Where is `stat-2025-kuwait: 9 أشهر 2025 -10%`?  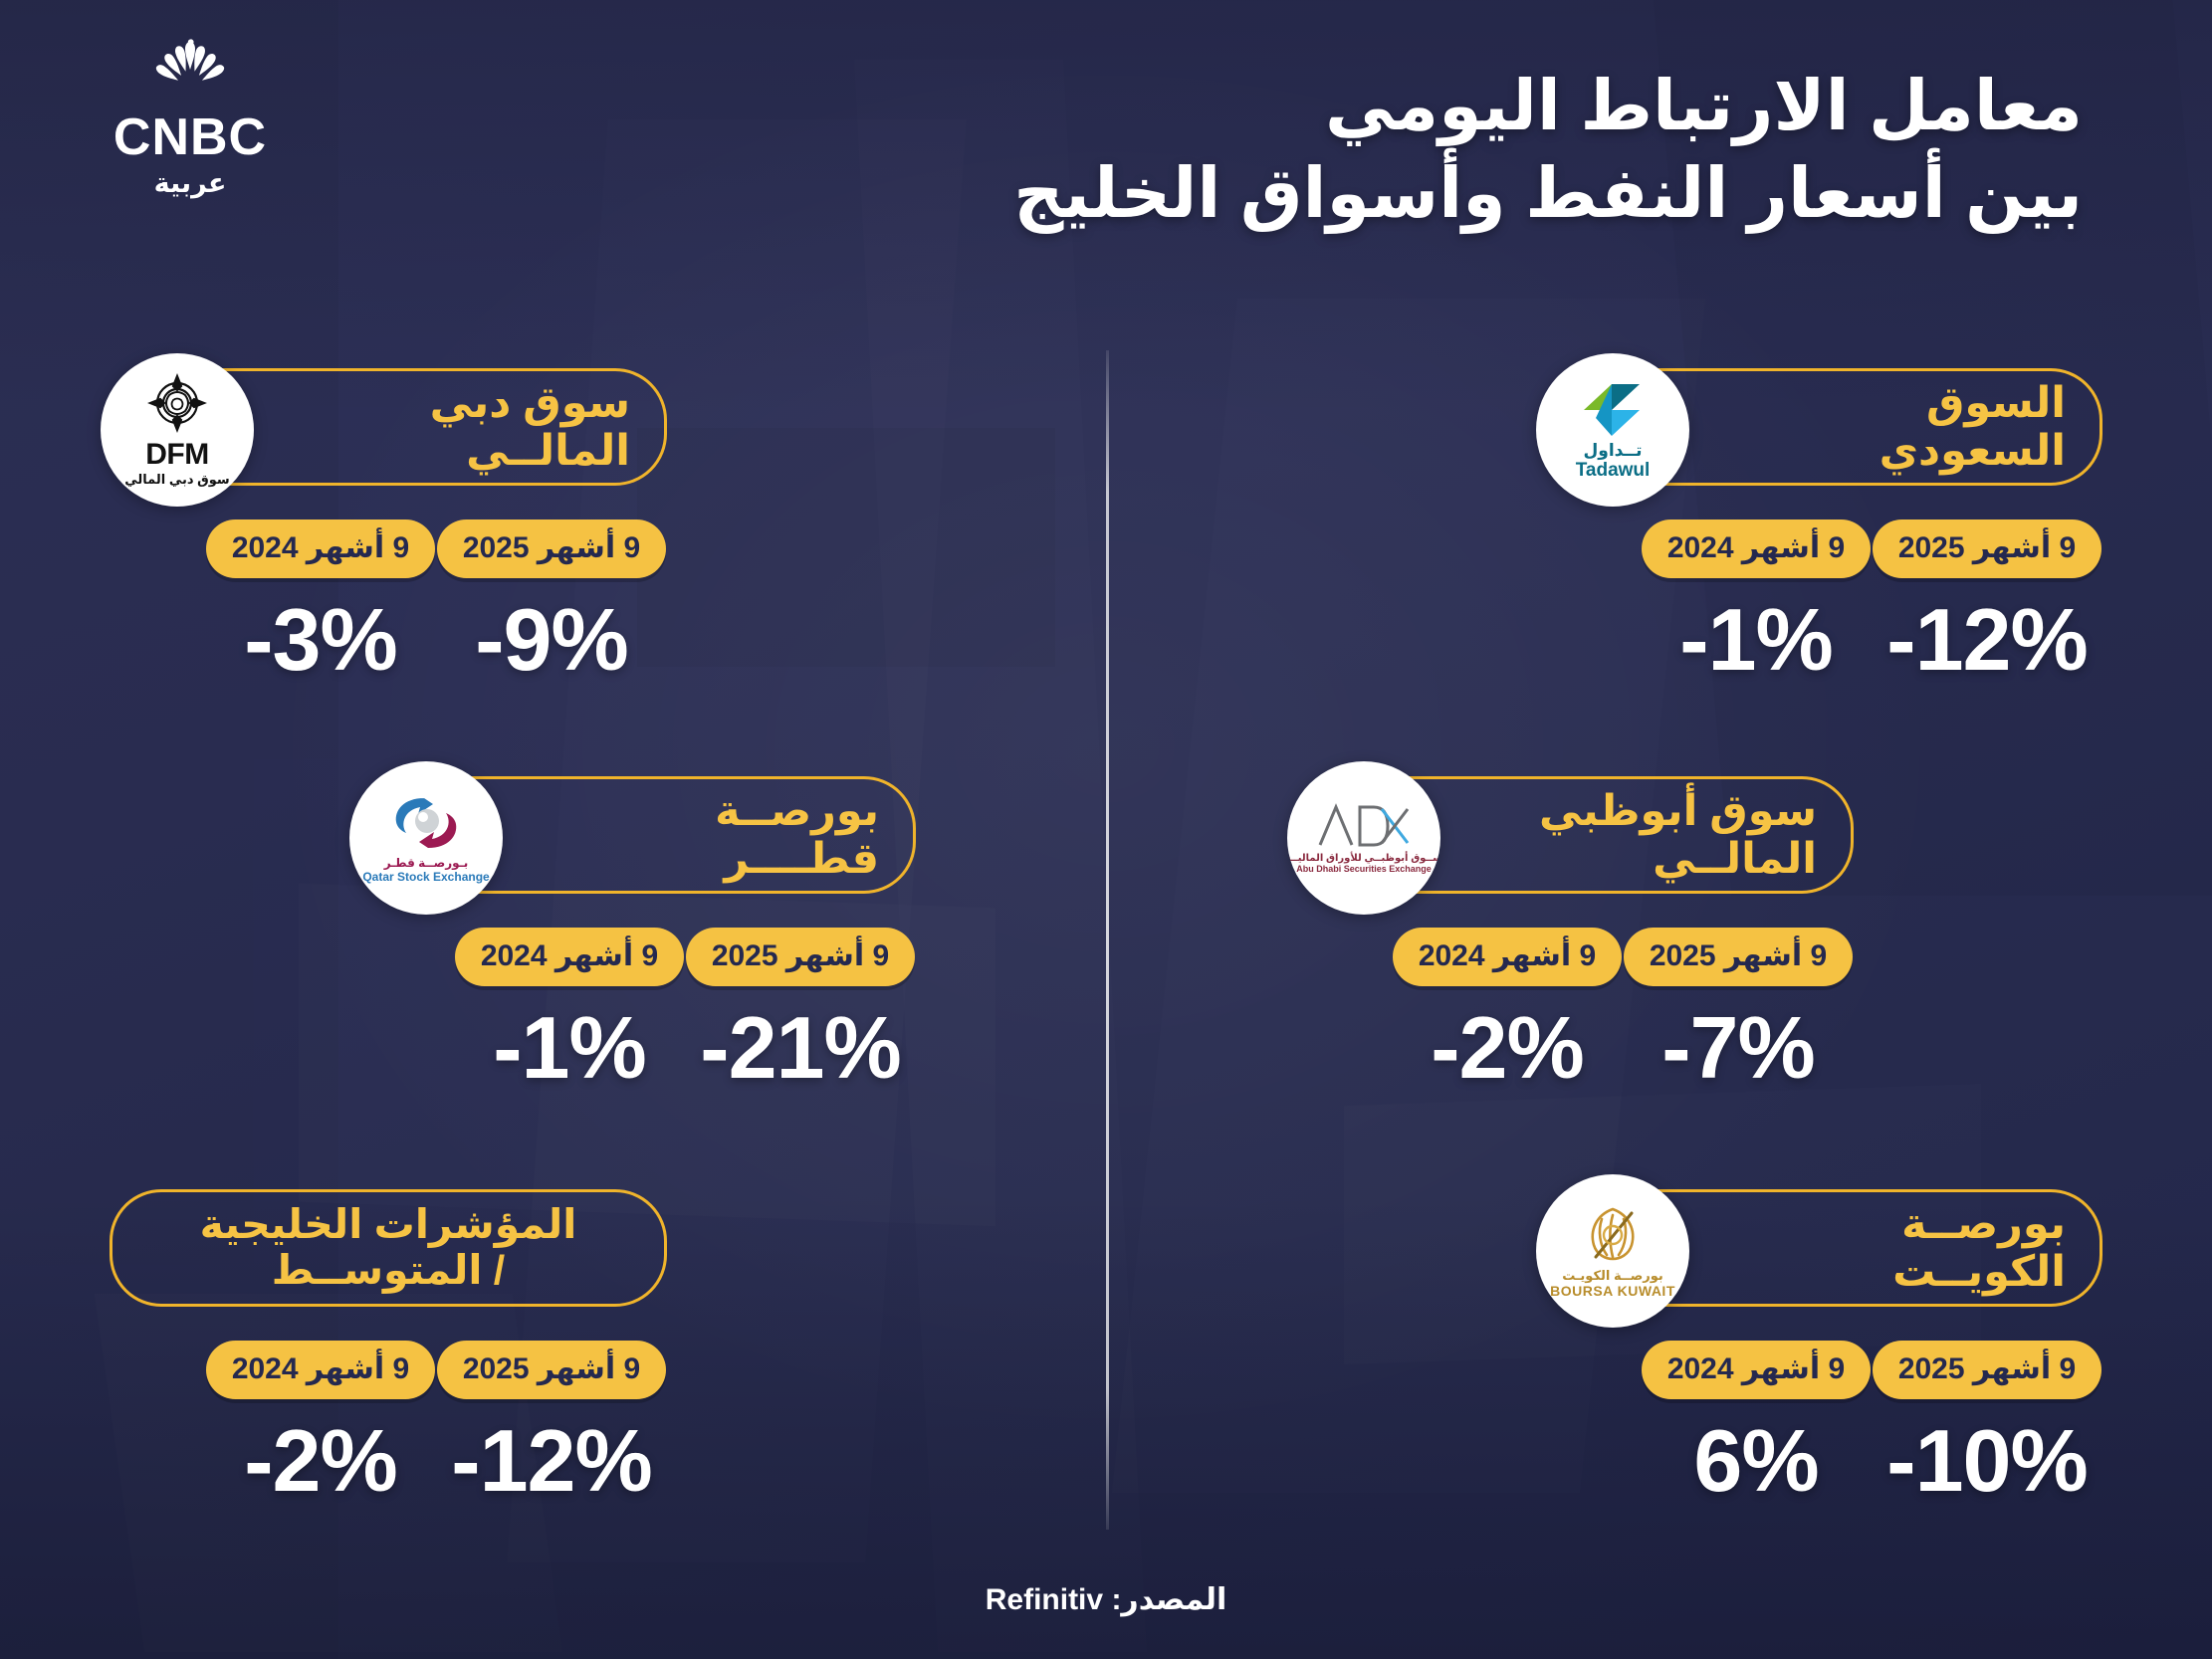 stat-2025-kuwait: 9 أشهر 2025 -10% is located at coordinates (1987, 1423).